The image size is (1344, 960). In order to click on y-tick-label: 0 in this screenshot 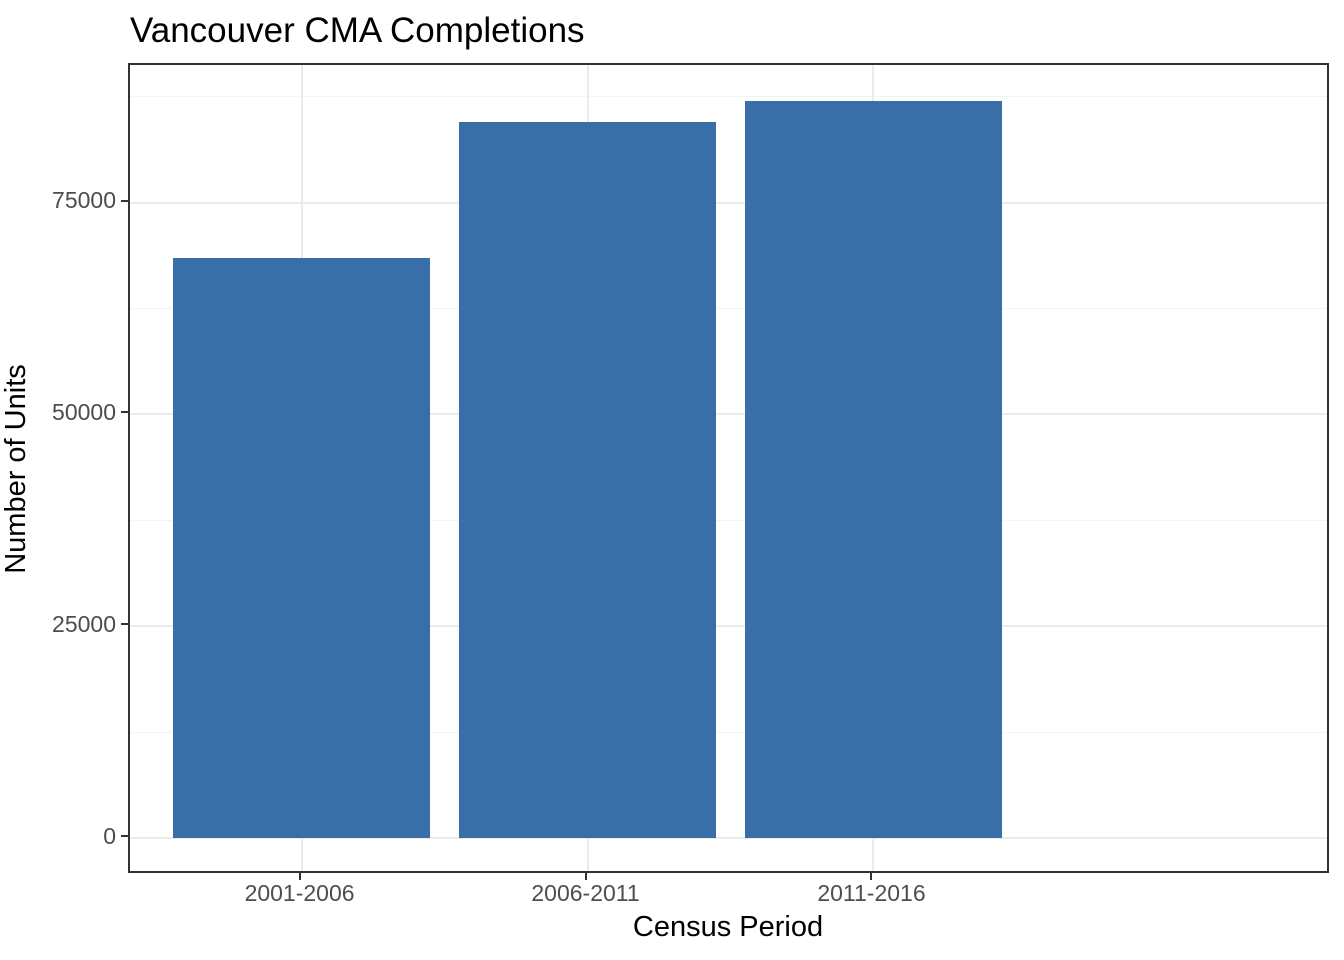, I will do `click(109, 835)`.